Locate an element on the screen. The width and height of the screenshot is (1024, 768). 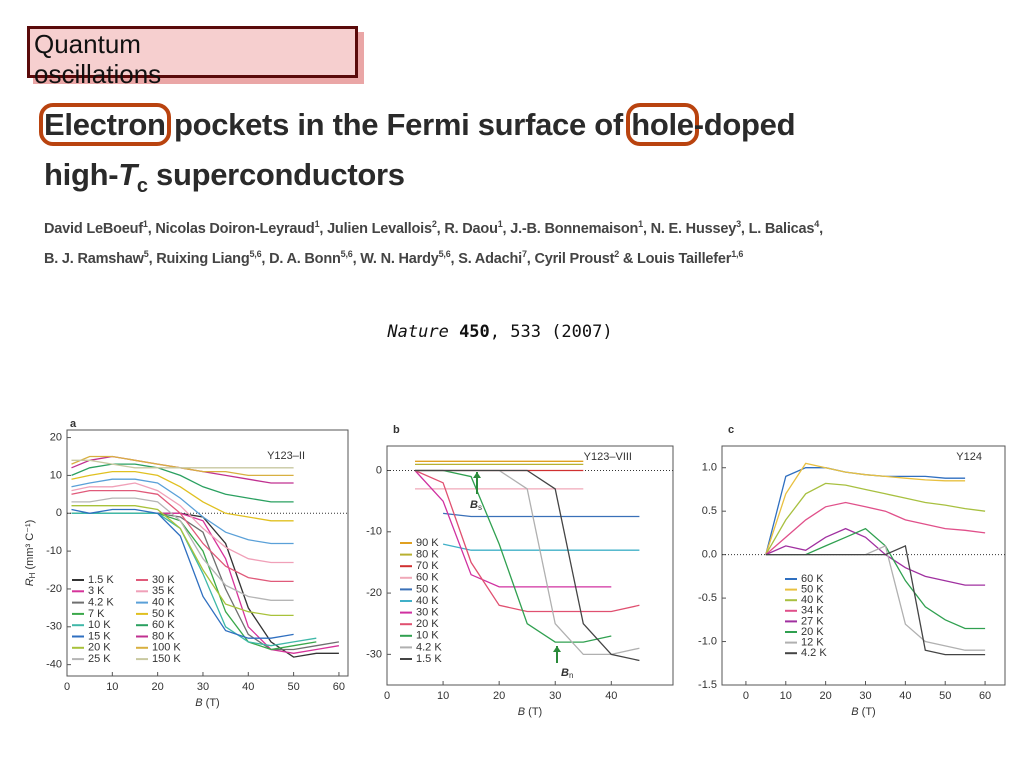
affiliation: 5,6 is located at coordinates (346, 253).